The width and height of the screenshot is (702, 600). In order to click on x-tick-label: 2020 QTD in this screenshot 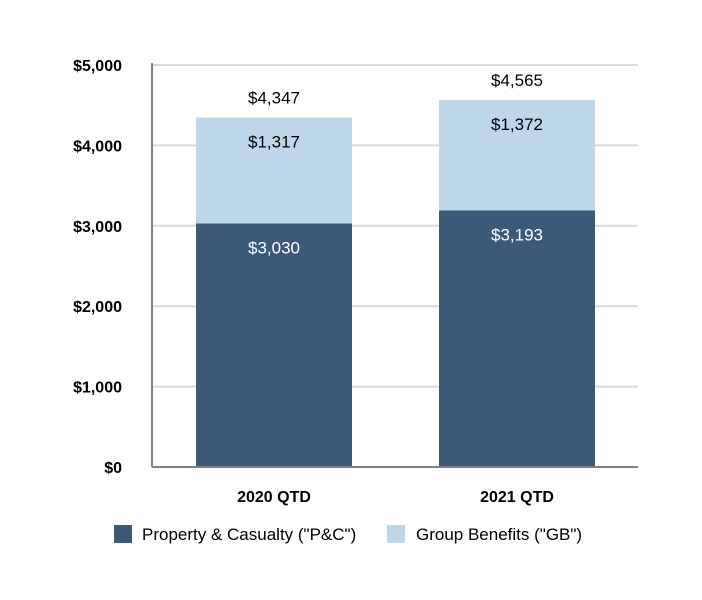, I will do `click(274, 497)`.